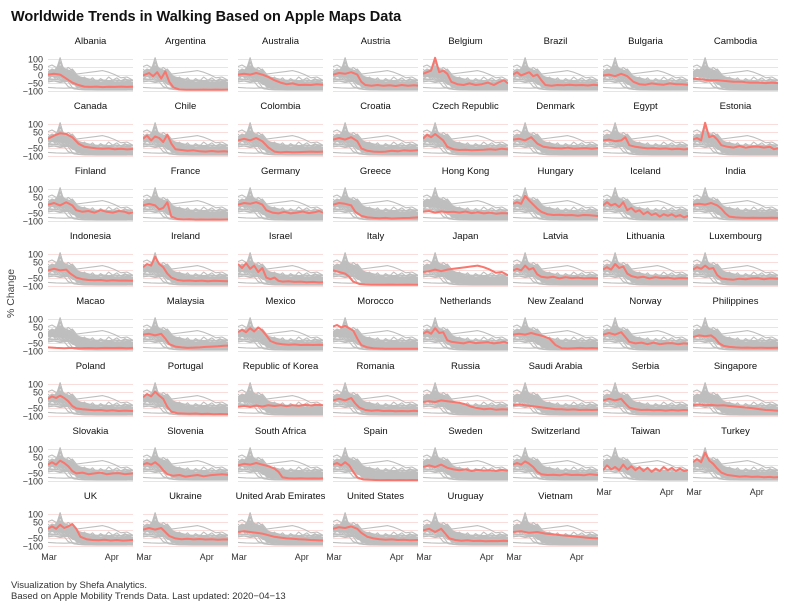  I want to click on series-line-south-africa, so click(280, 471).